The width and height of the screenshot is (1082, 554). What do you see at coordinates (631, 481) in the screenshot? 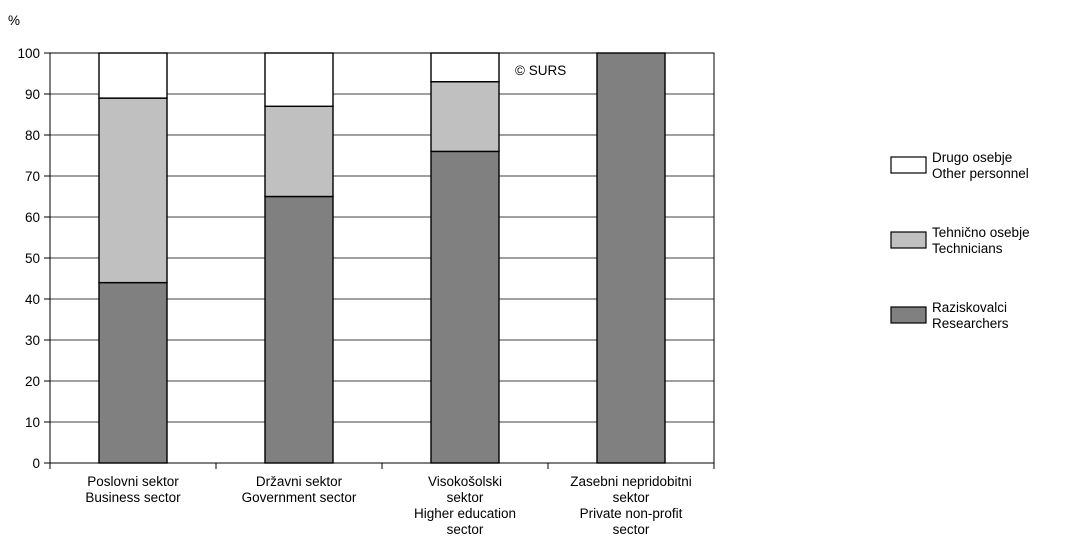
I see `category-label: Zasebni nepridobitni` at bounding box center [631, 481].